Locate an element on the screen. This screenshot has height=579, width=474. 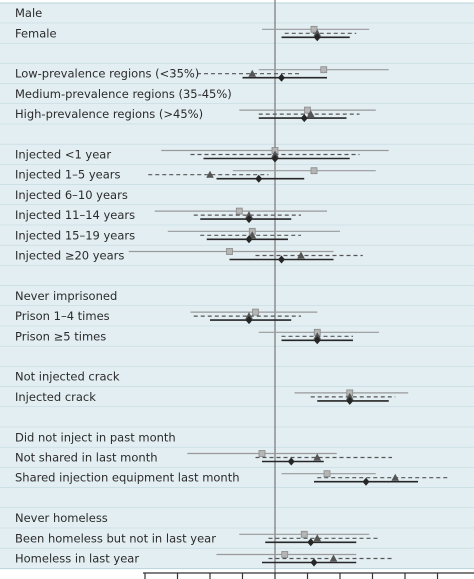
row-label: Did not inject in past month is located at coordinates (95, 437).